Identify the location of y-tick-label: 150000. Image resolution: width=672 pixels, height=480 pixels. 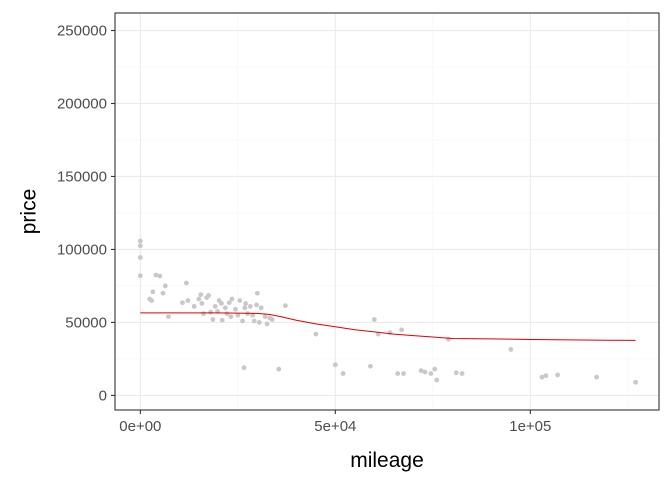
(82, 176).